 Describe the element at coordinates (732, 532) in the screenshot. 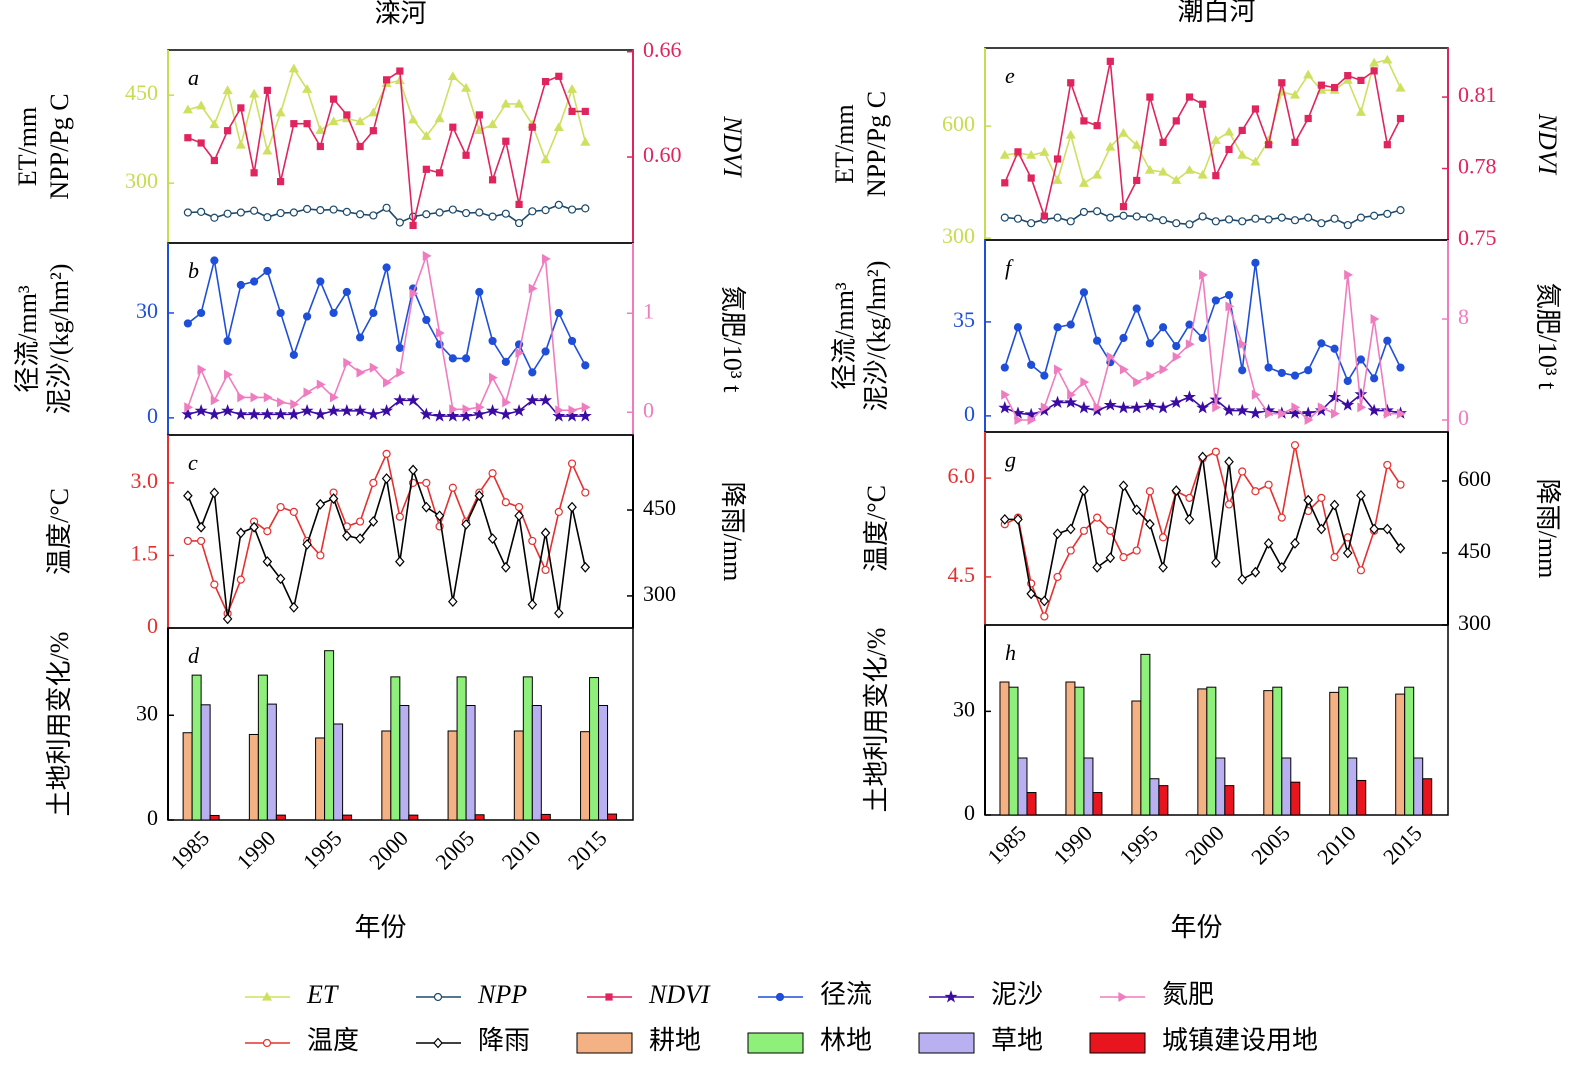

I see `y2-axis-label: 降雨/mm` at that location.